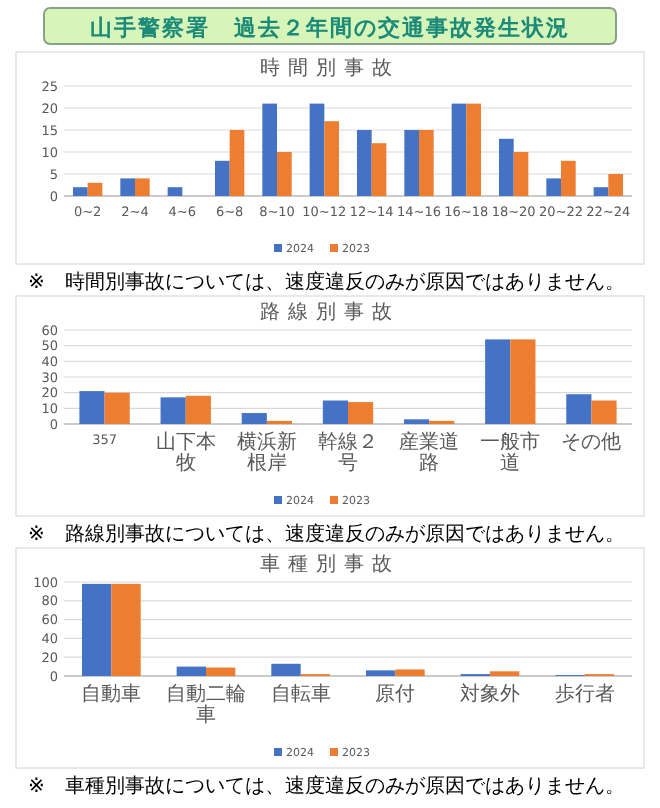  I want to click on chart-subtitle: 路線別事故, so click(330, 312).